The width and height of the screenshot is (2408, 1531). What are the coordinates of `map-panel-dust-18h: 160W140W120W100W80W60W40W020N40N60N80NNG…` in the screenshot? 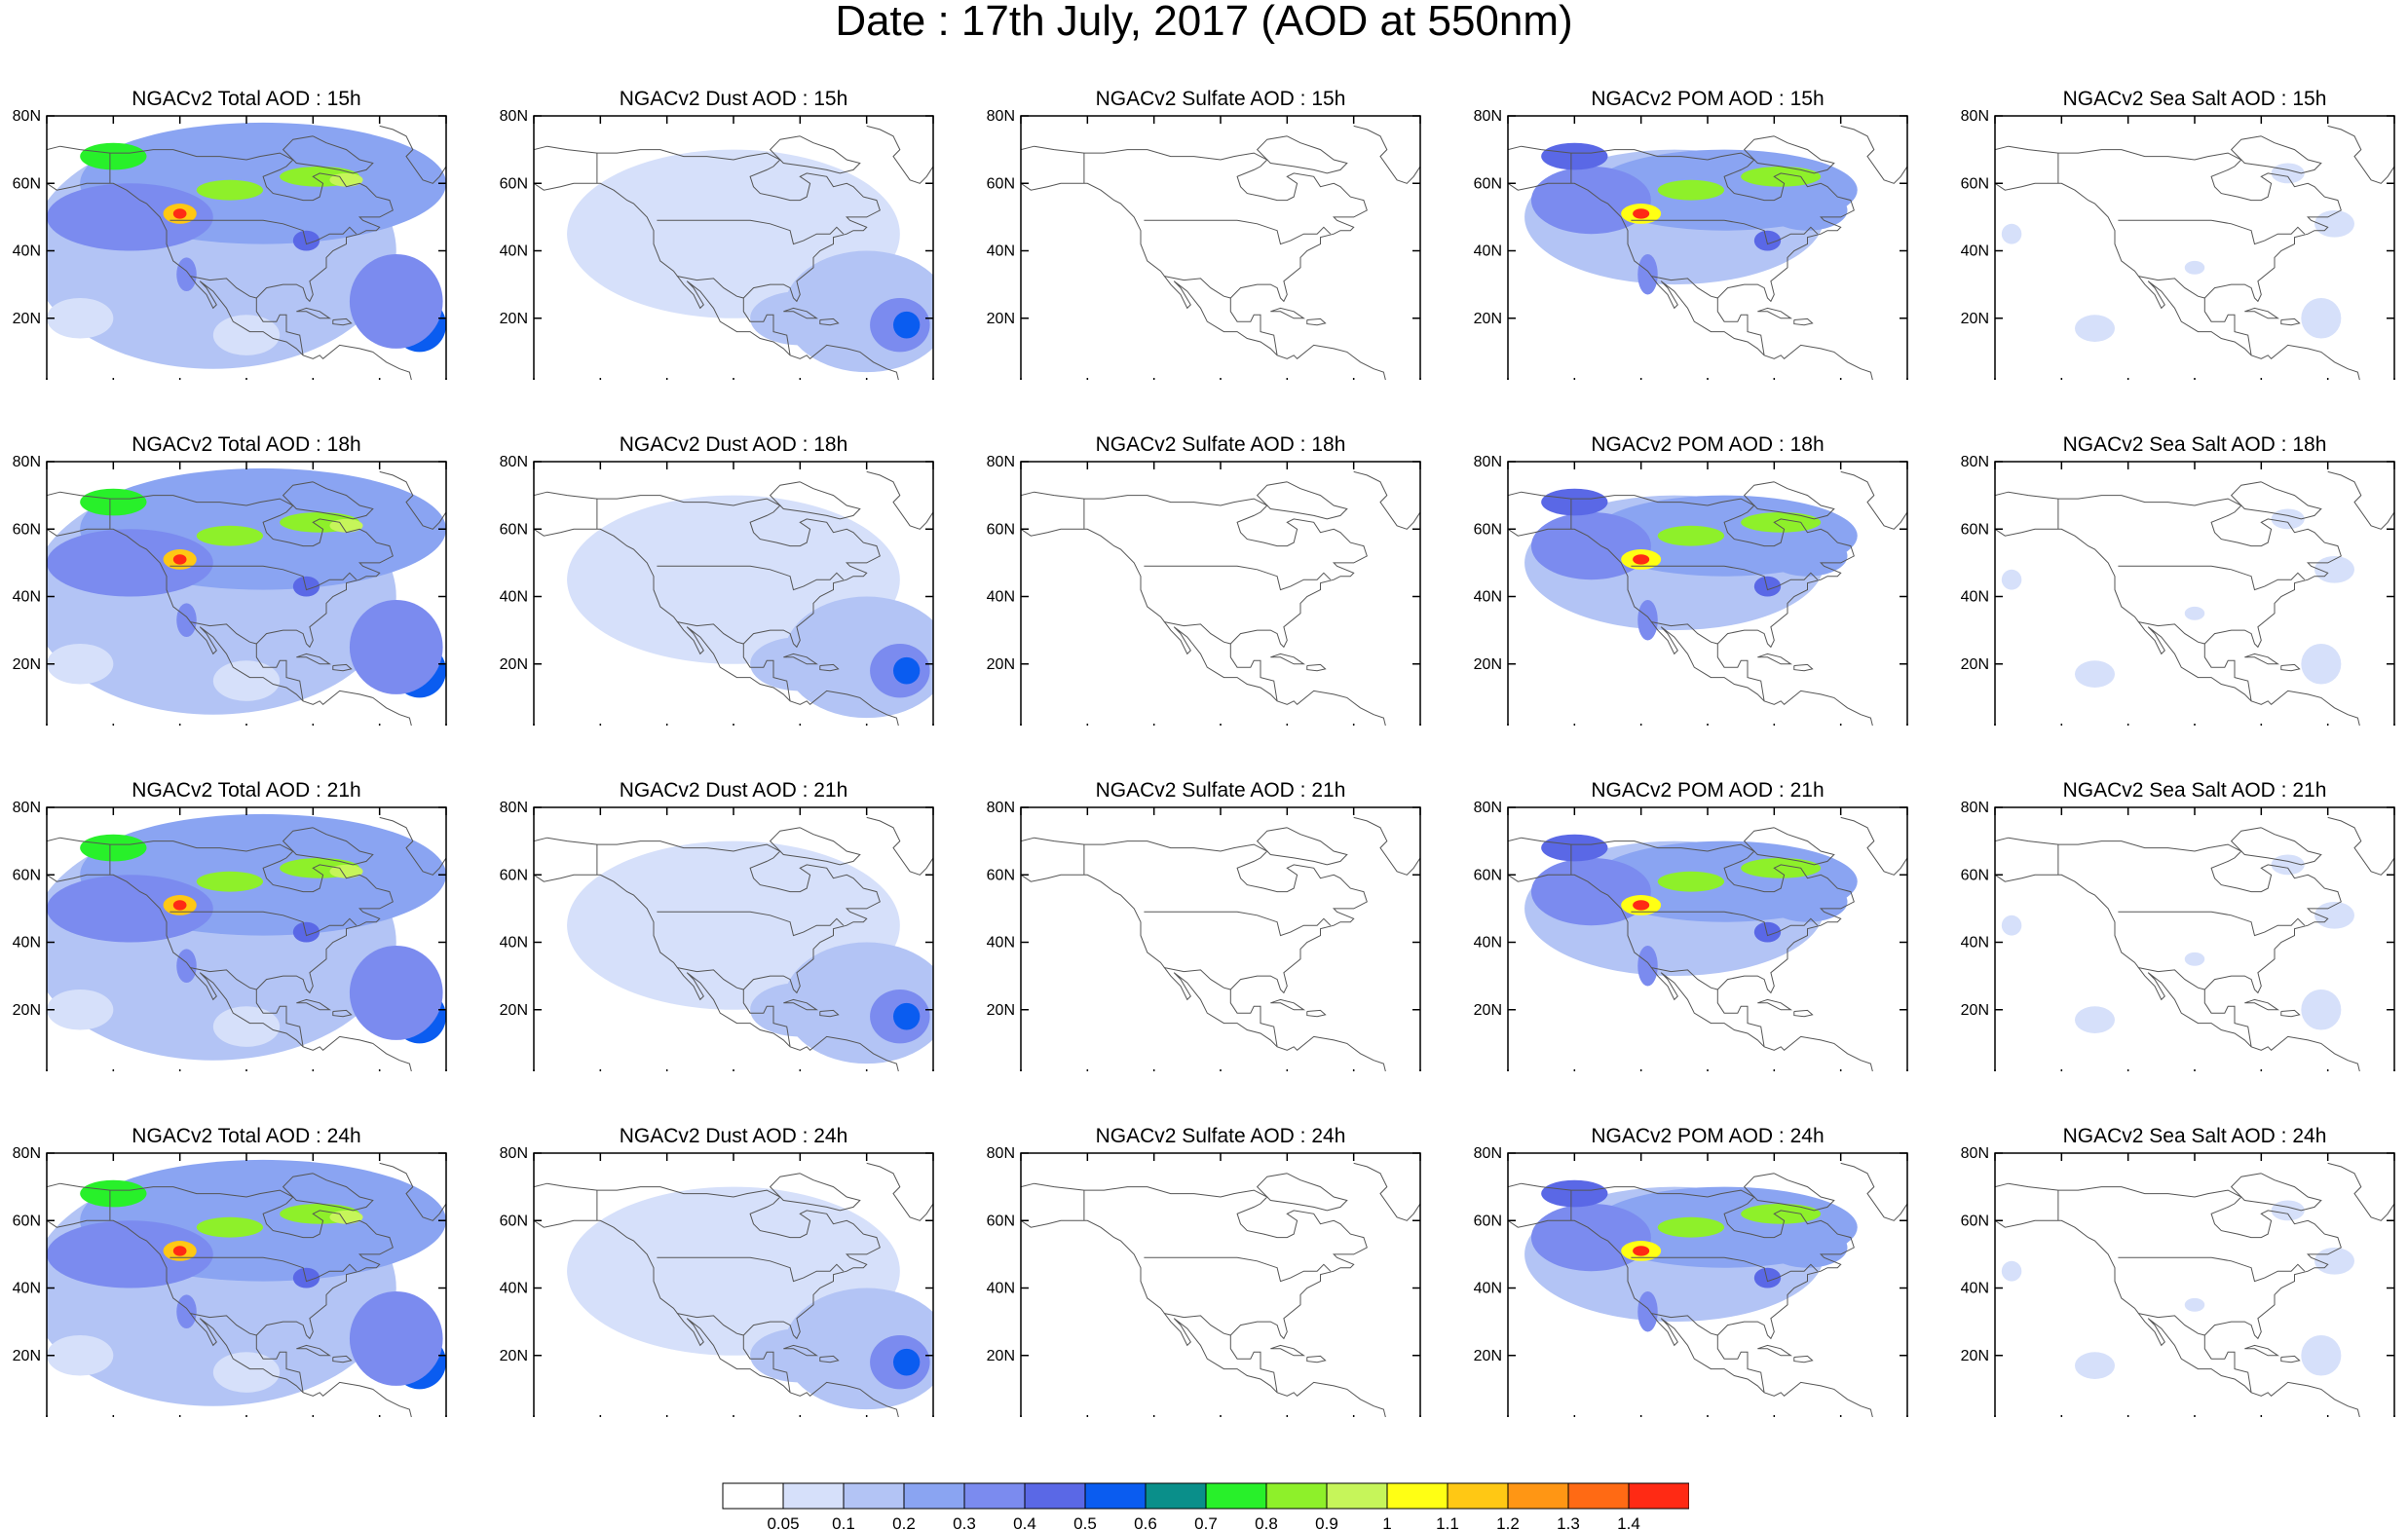 It's located at (716, 536).